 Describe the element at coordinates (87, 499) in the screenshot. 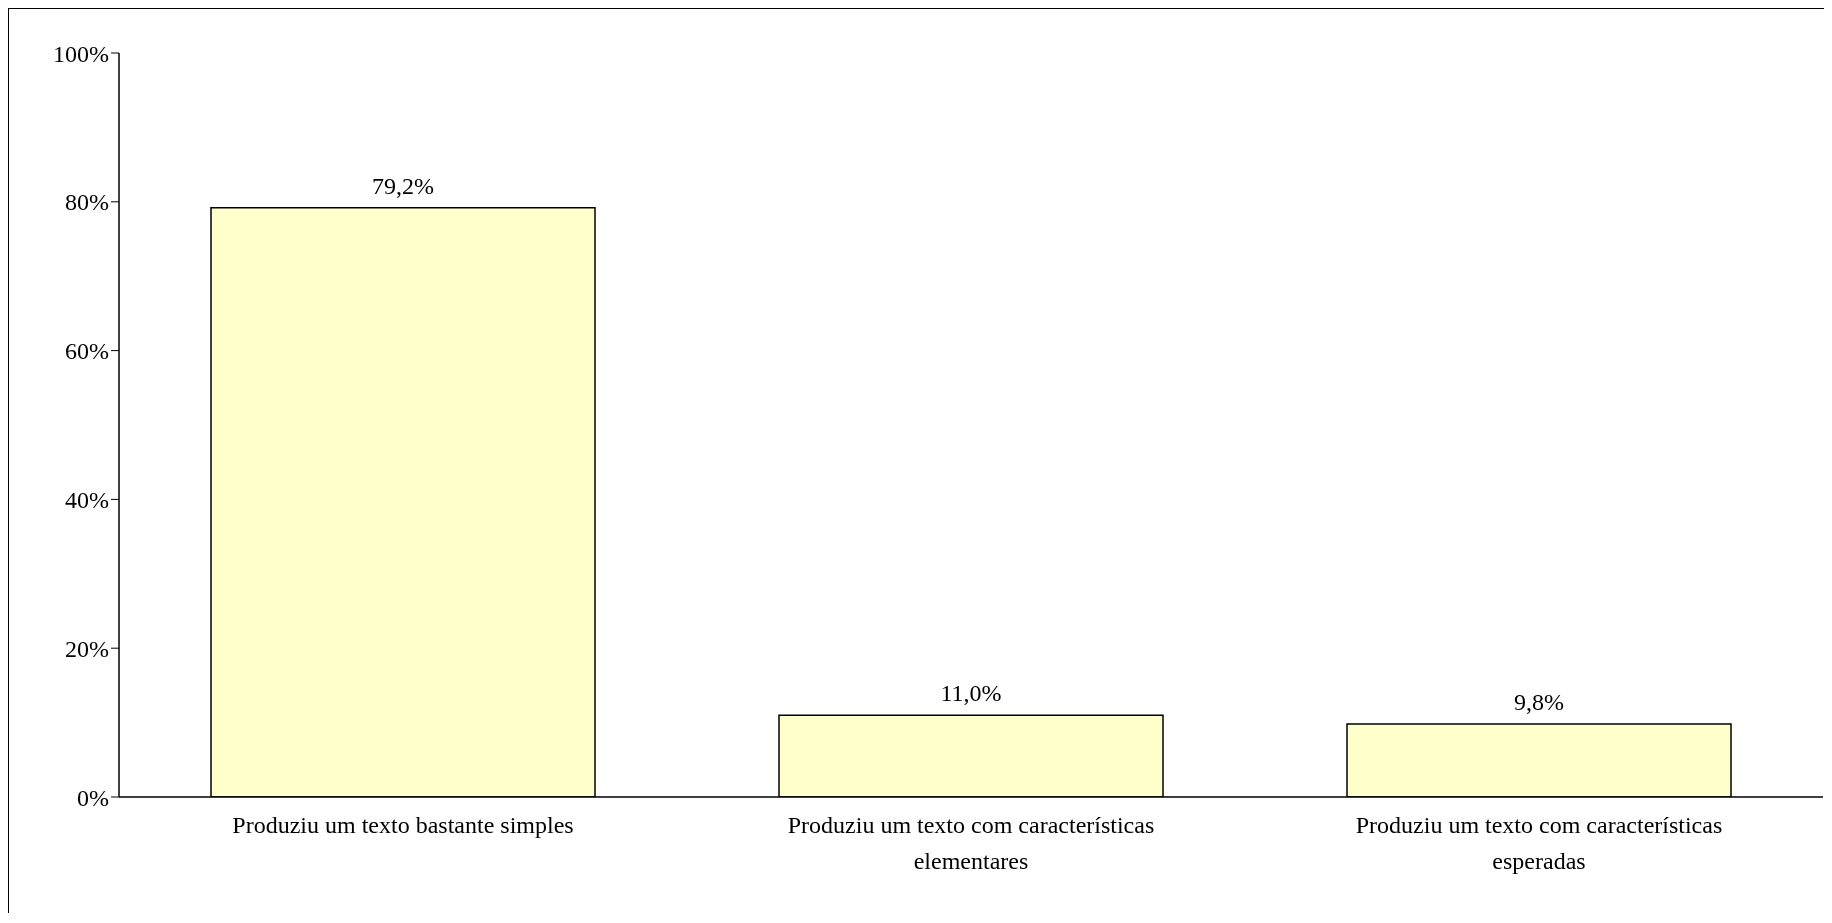

I see `y-tick-label: 40%` at that location.